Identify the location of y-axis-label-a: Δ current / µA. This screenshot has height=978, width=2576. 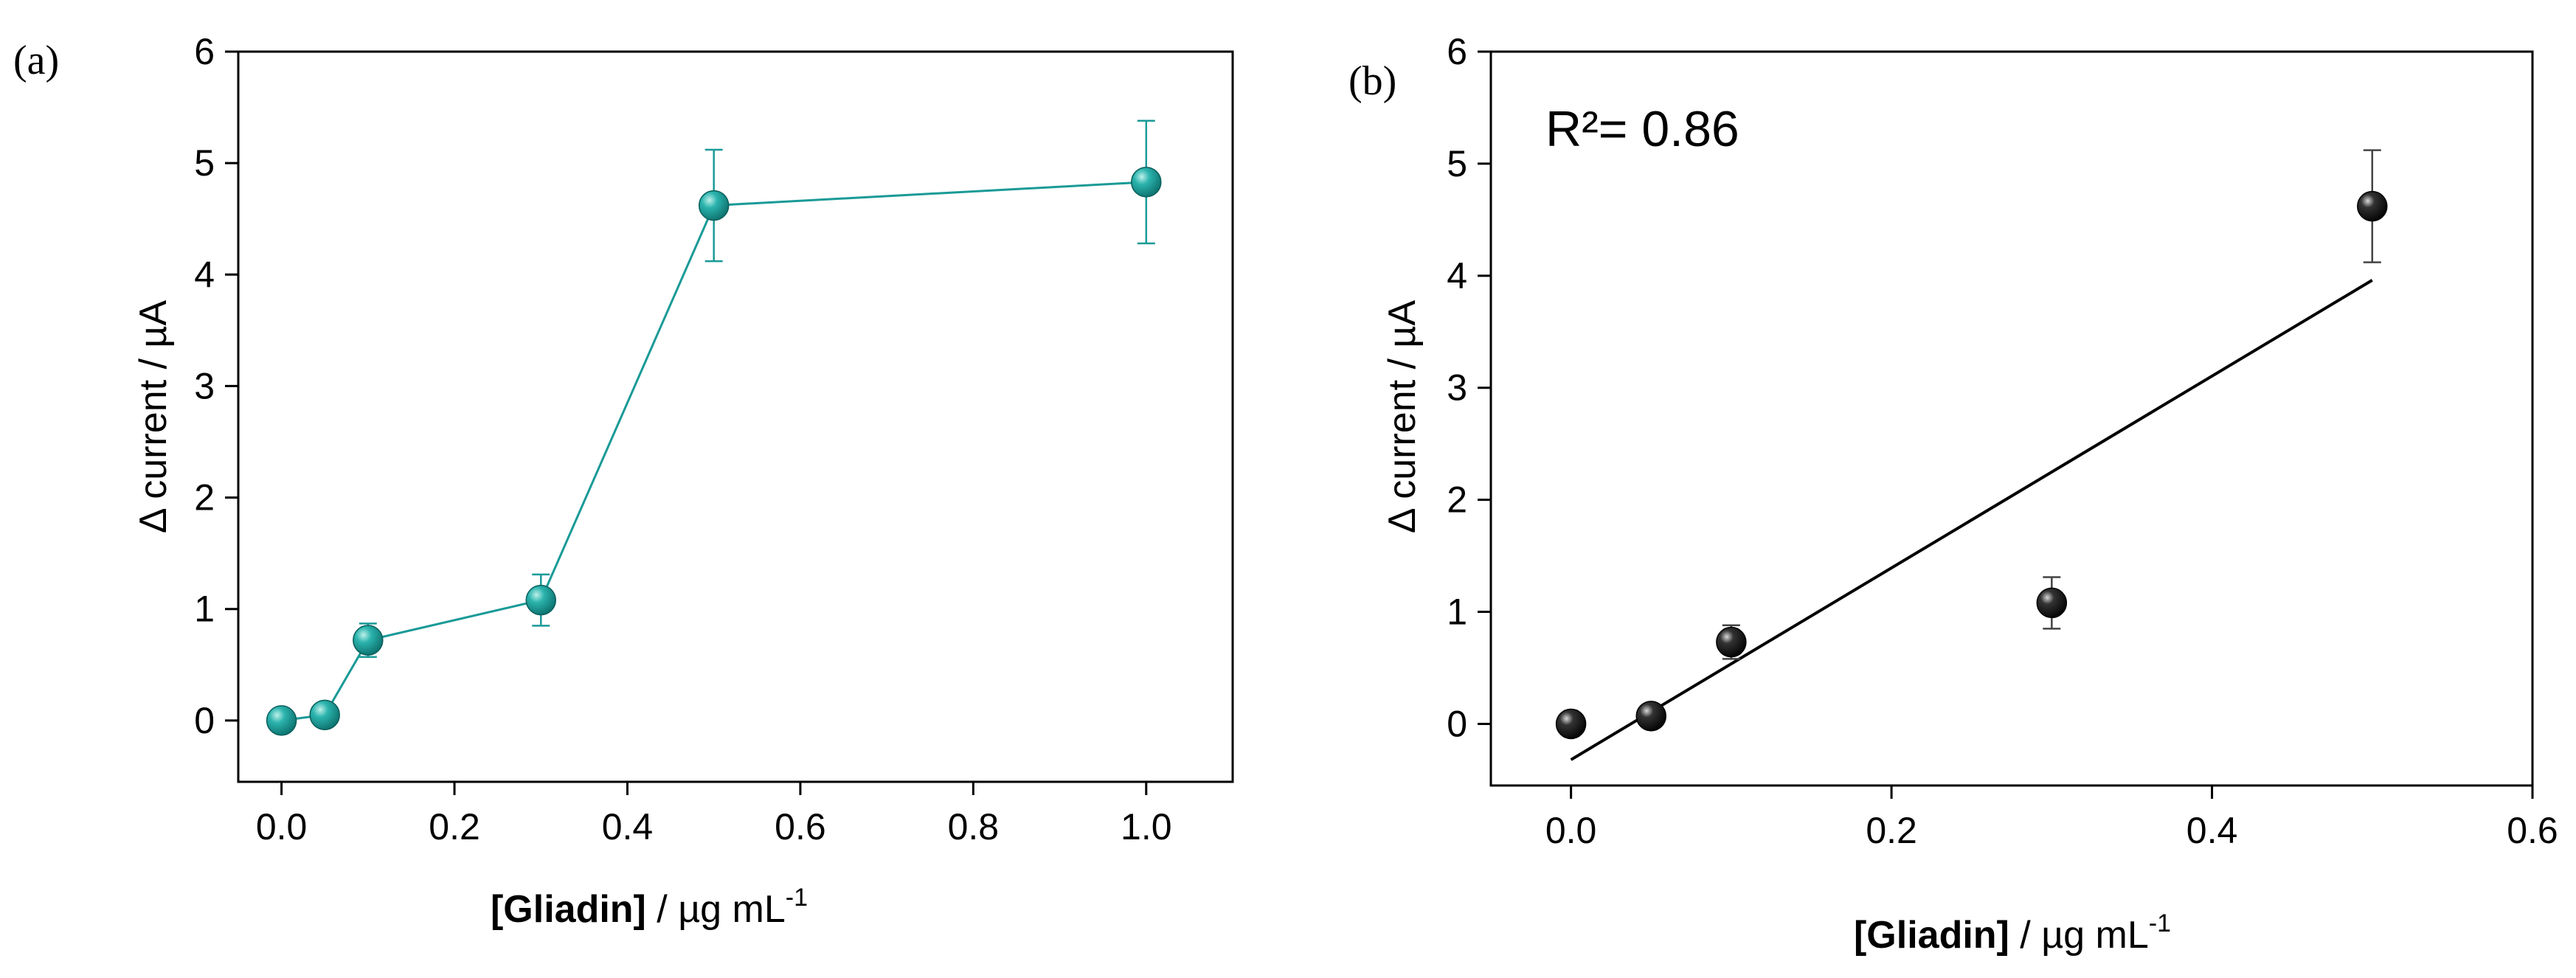
(154, 416).